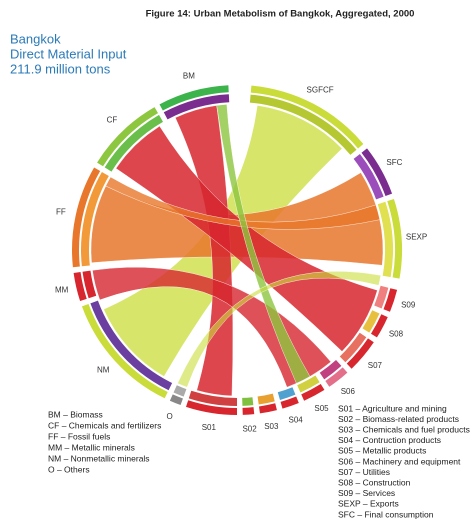 The width and height of the screenshot is (474, 521). Describe the element at coordinates (60, 68) in the screenshot. I see `total: 211.9 million tons` at that location.